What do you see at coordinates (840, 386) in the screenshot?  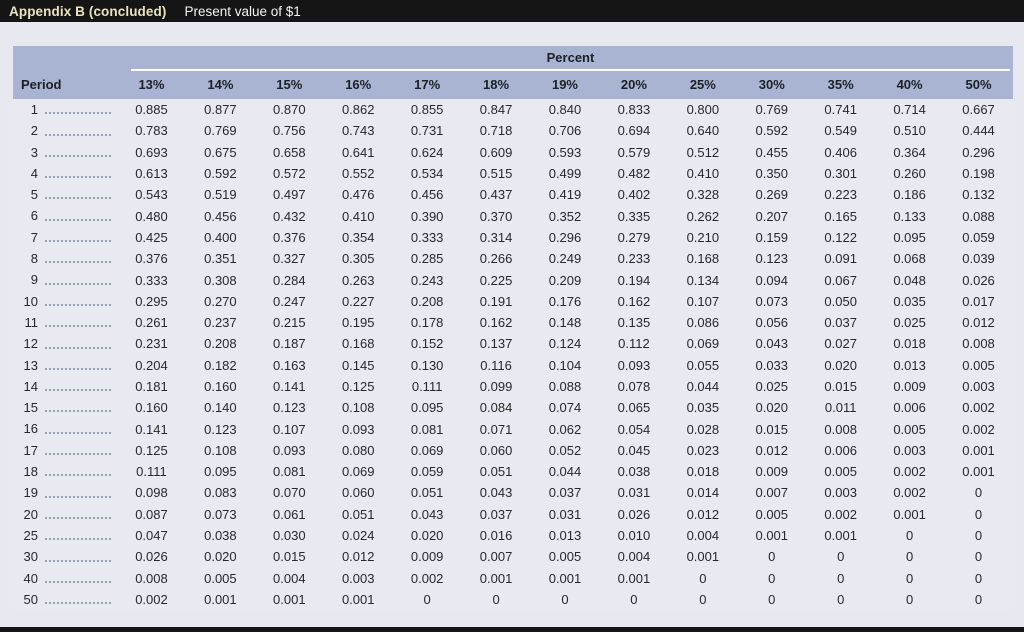 I see `pv-value-cell: 0.015` at bounding box center [840, 386].